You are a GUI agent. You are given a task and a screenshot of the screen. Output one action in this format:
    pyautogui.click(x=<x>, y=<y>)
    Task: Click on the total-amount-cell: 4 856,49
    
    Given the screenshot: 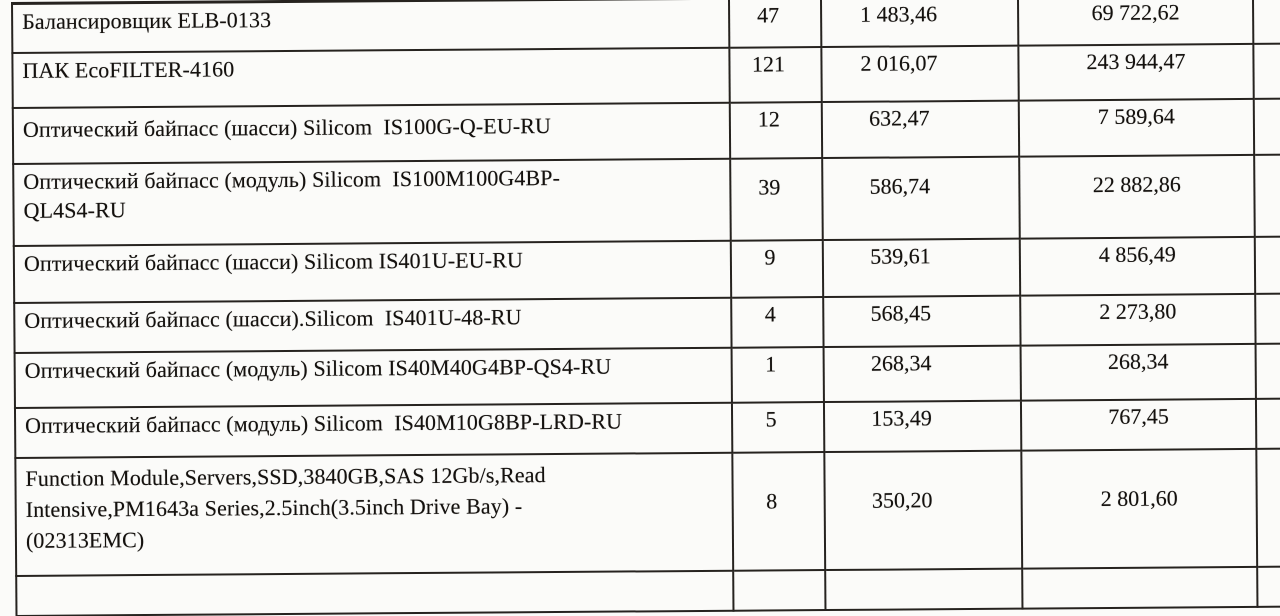 What is the action you would take?
    pyautogui.click(x=1137, y=266)
    